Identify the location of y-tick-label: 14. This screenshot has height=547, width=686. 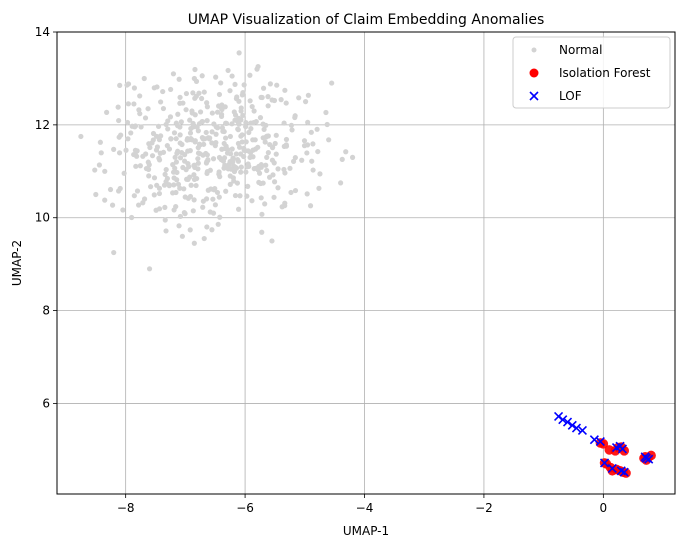
(42, 32).